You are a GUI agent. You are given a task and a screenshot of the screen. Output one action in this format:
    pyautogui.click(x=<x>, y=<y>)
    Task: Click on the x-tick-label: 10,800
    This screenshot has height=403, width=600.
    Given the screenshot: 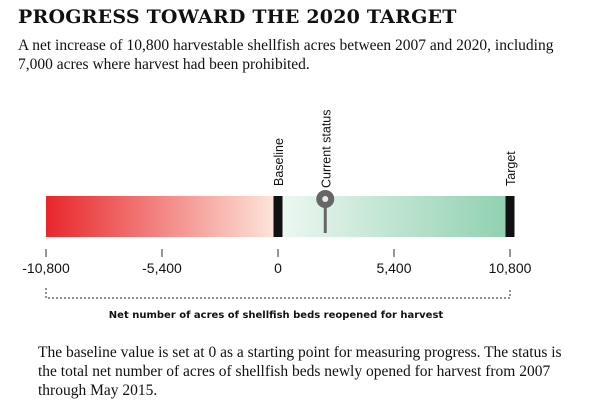 What is the action you would take?
    pyautogui.click(x=510, y=268)
    